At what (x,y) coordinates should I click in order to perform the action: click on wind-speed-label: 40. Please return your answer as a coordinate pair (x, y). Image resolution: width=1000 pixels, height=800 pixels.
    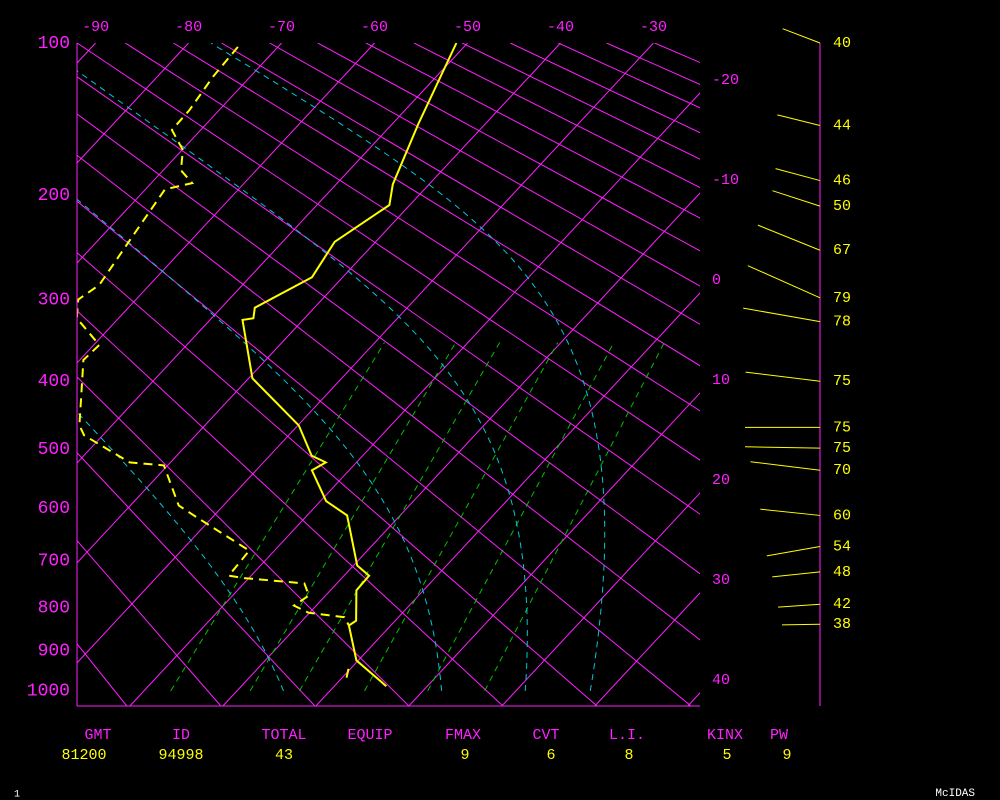
    Looking at the image, I should click on (842, 43).